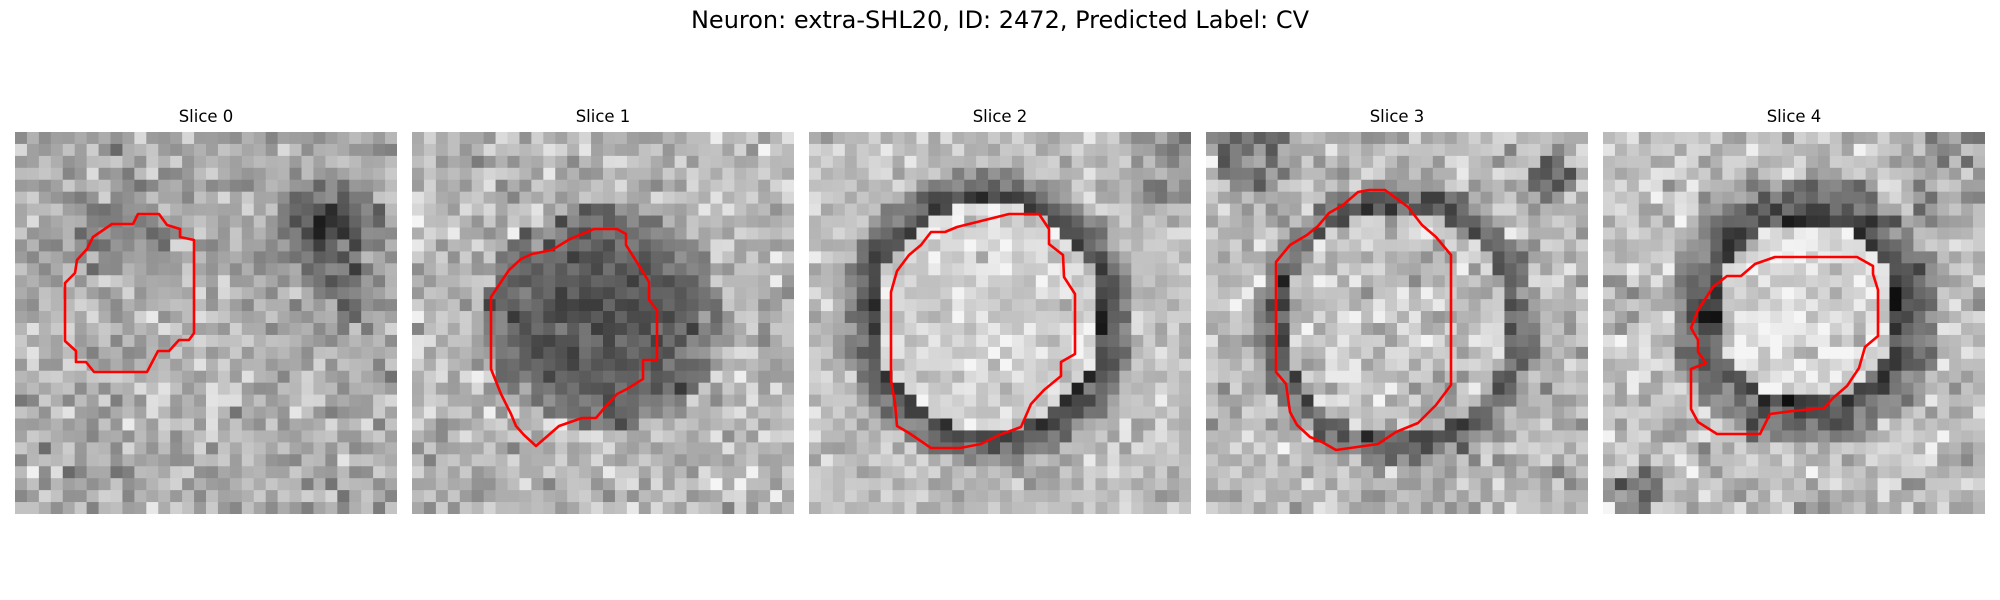 This screenshot has width=2000, height=600. I want to click on roi-contour, so click(129, 293).